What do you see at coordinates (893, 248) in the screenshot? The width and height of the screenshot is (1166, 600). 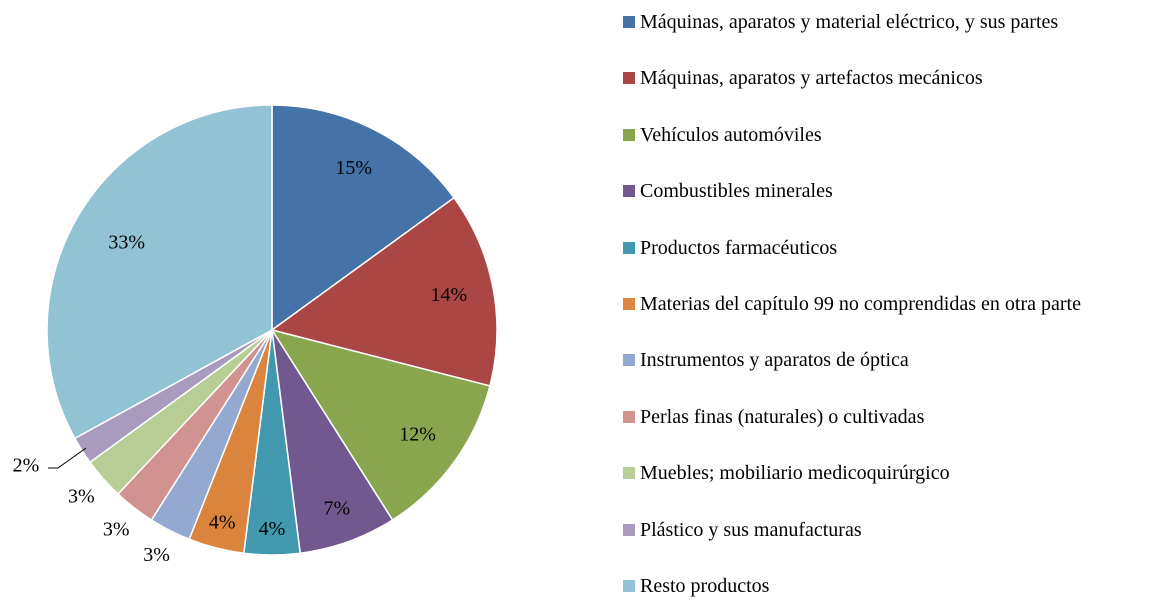 I see `legend-item: Productos farmacéuticos` at bounding box center [893, 248].